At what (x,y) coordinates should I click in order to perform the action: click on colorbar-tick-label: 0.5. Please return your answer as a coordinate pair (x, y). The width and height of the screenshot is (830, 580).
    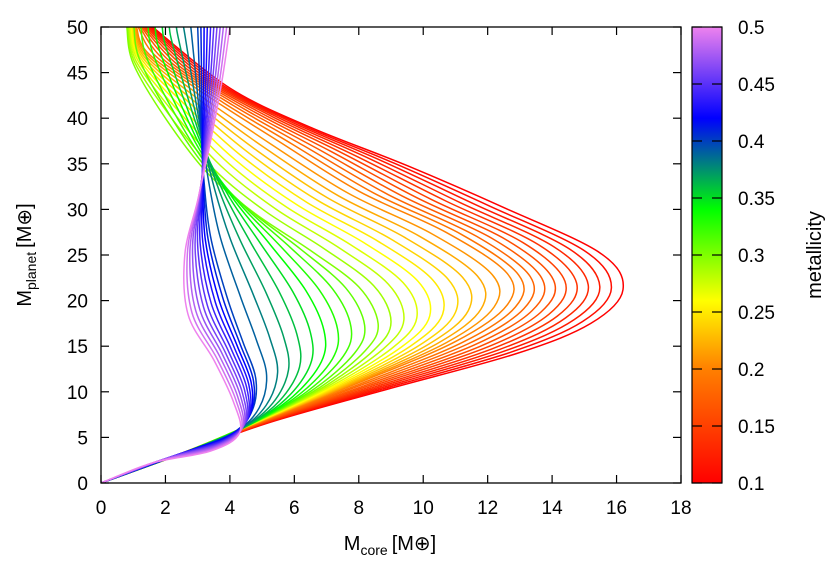
    Looking at the image, I should click on (751, 28).